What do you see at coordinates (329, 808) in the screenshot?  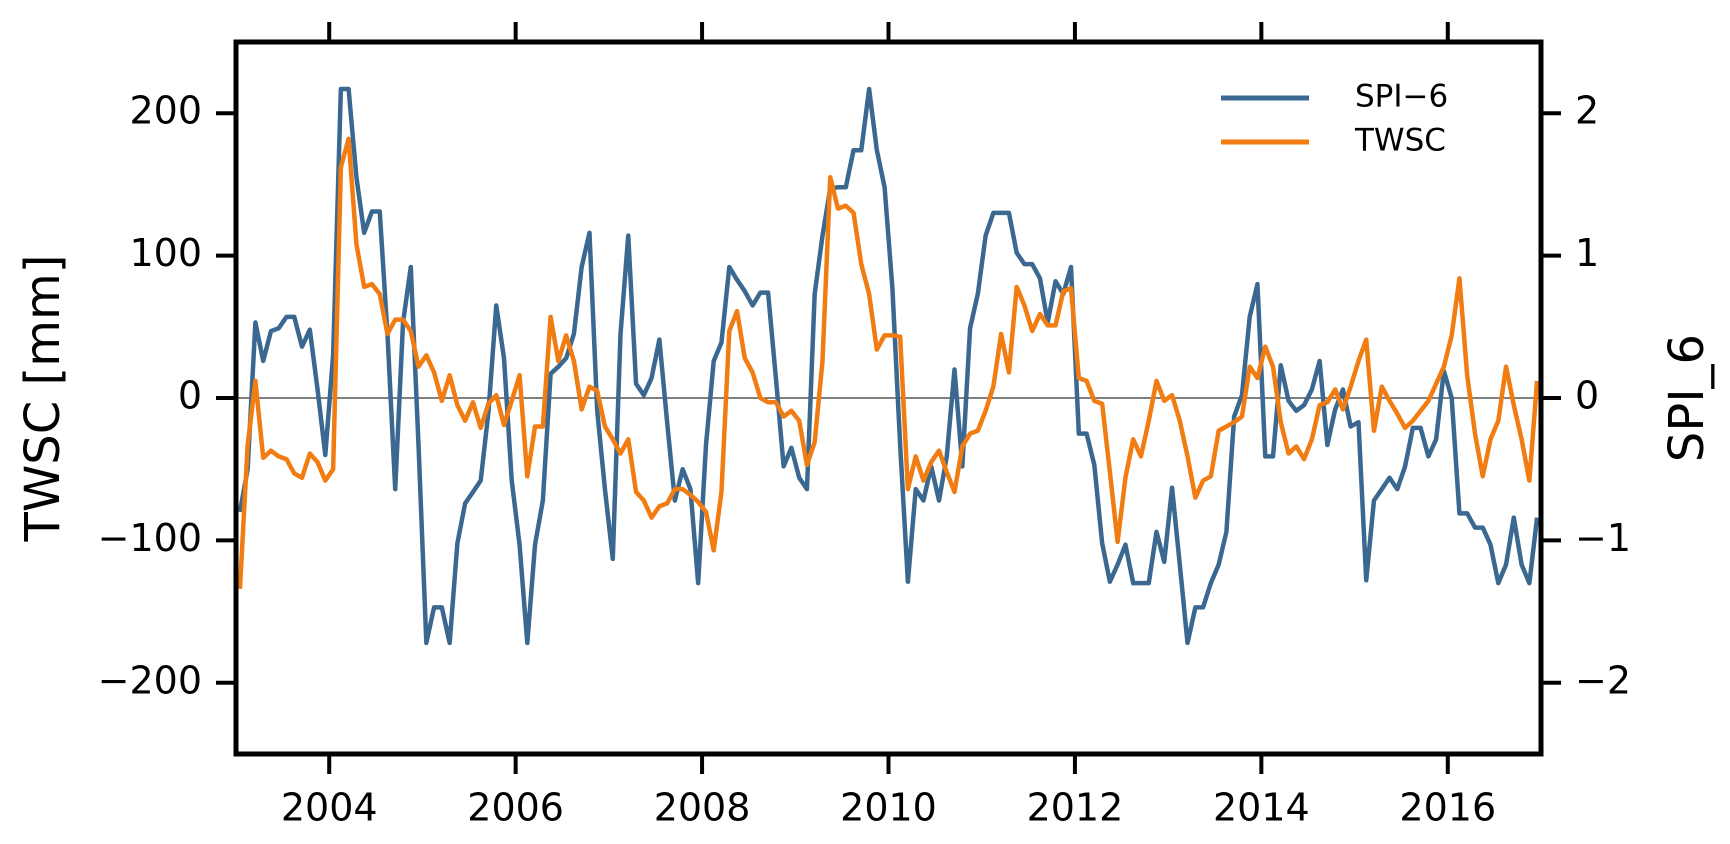 I see `x-tick-label: 2004` at bounding box center [329, 808].